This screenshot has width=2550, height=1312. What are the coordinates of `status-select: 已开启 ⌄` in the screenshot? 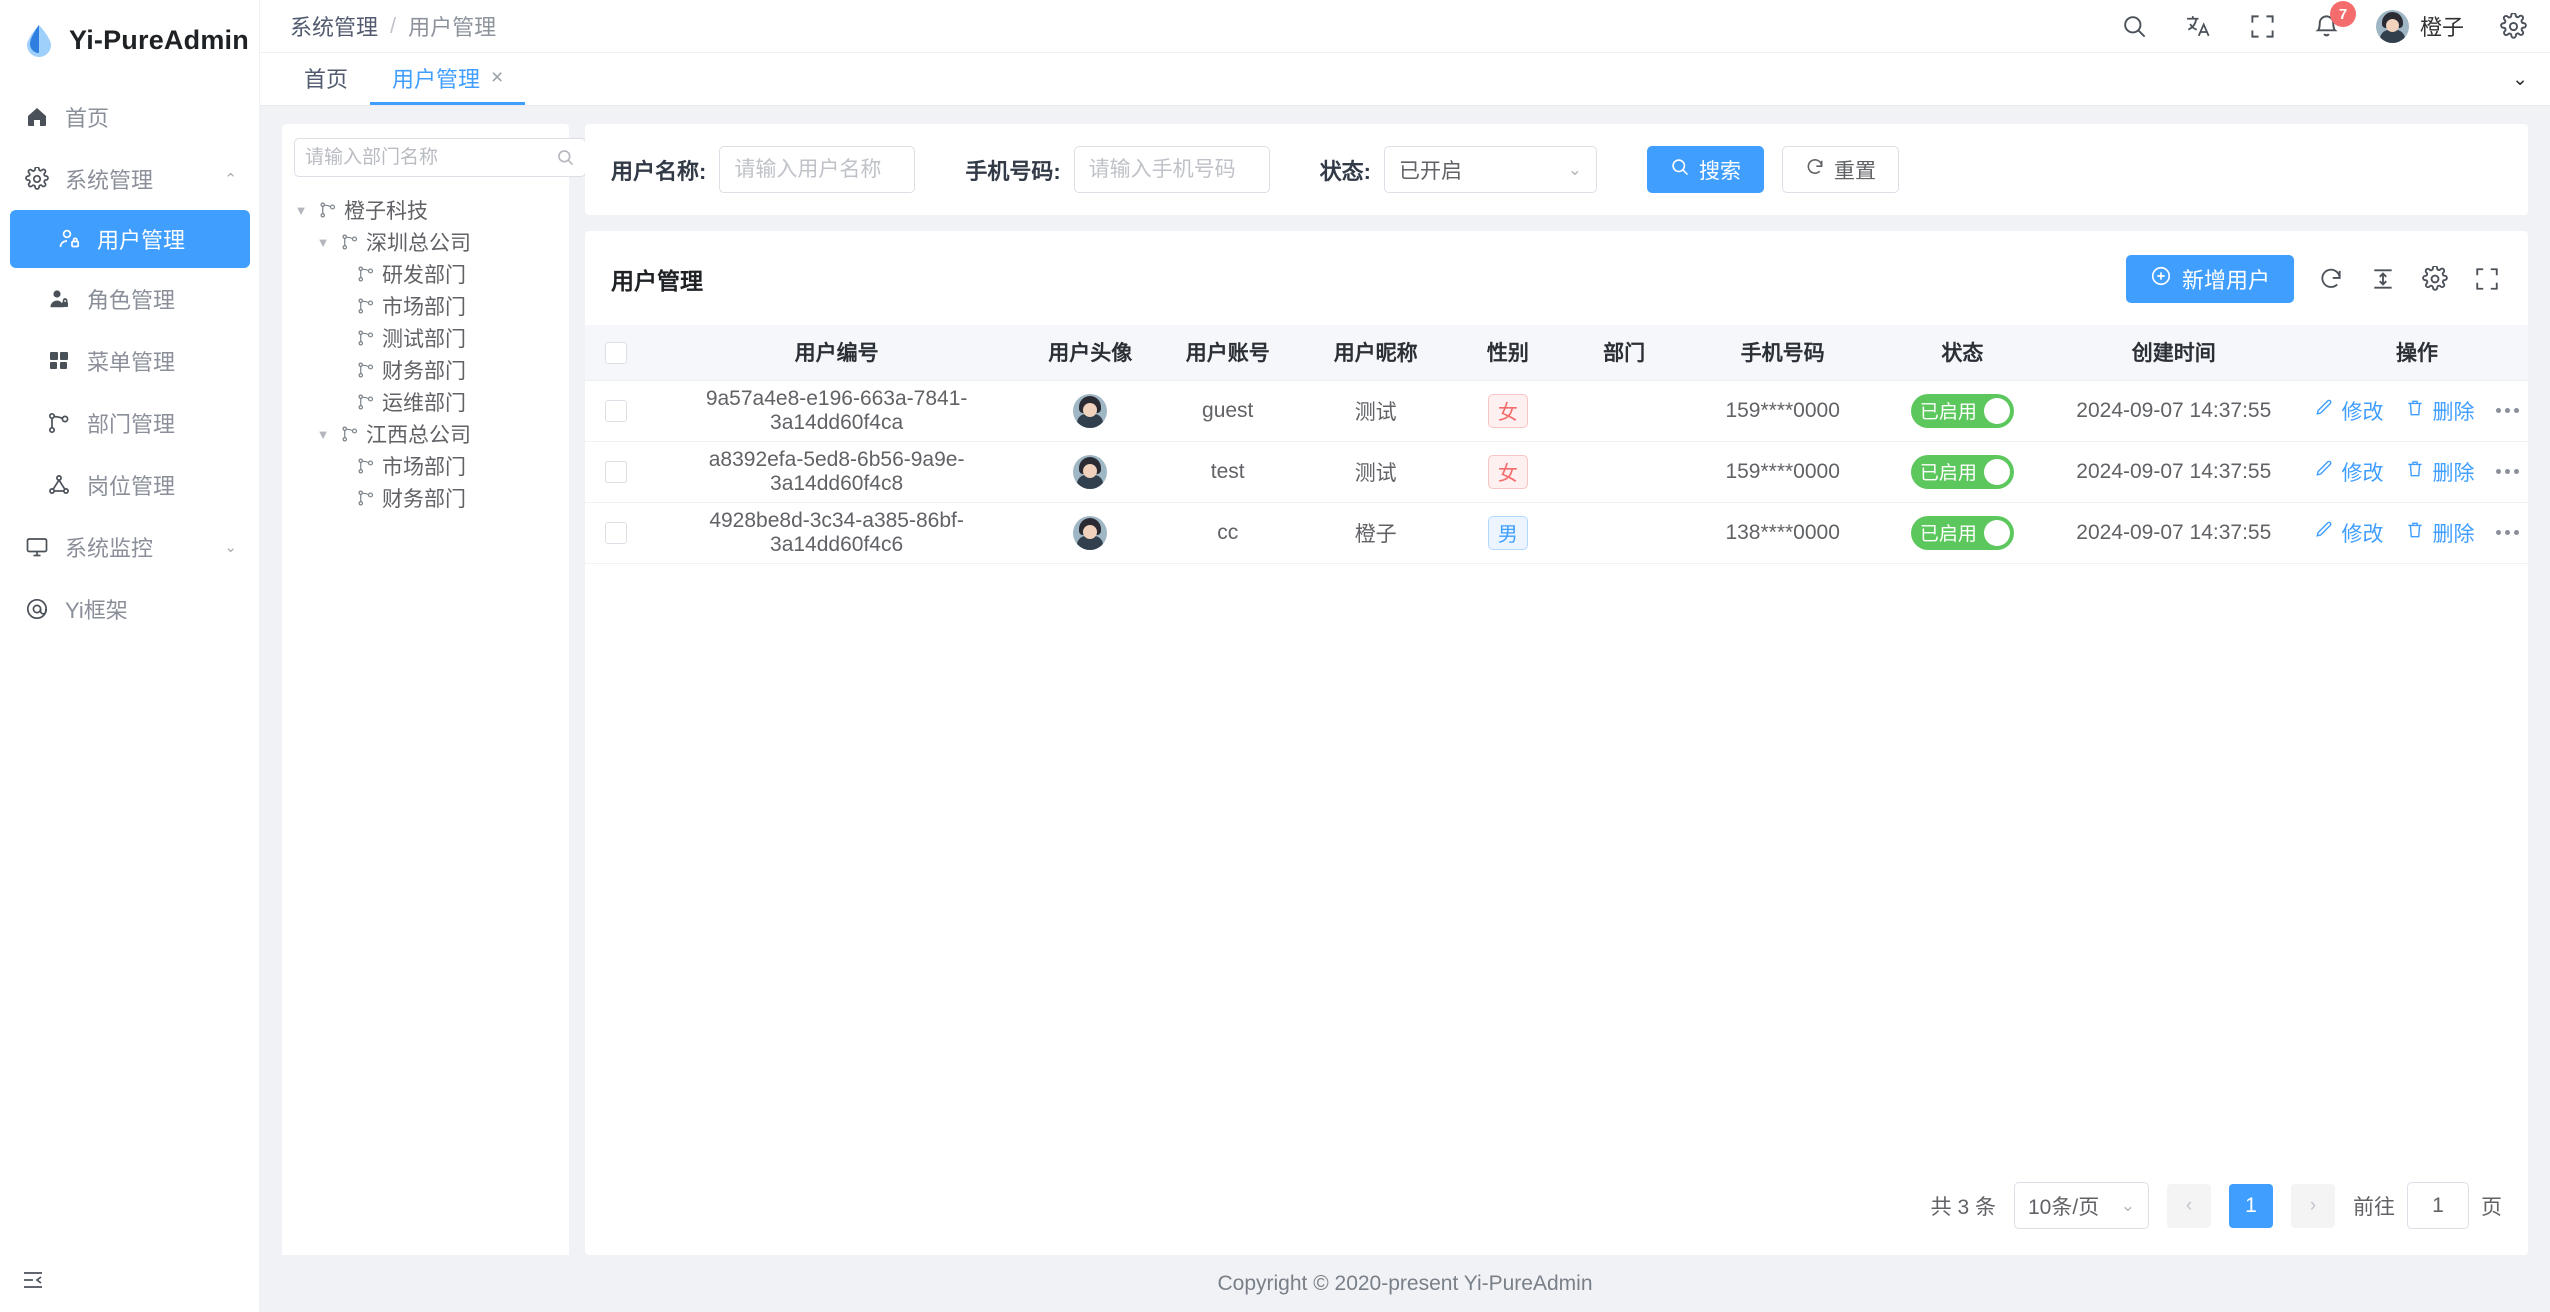 It's located at (1490, 169).